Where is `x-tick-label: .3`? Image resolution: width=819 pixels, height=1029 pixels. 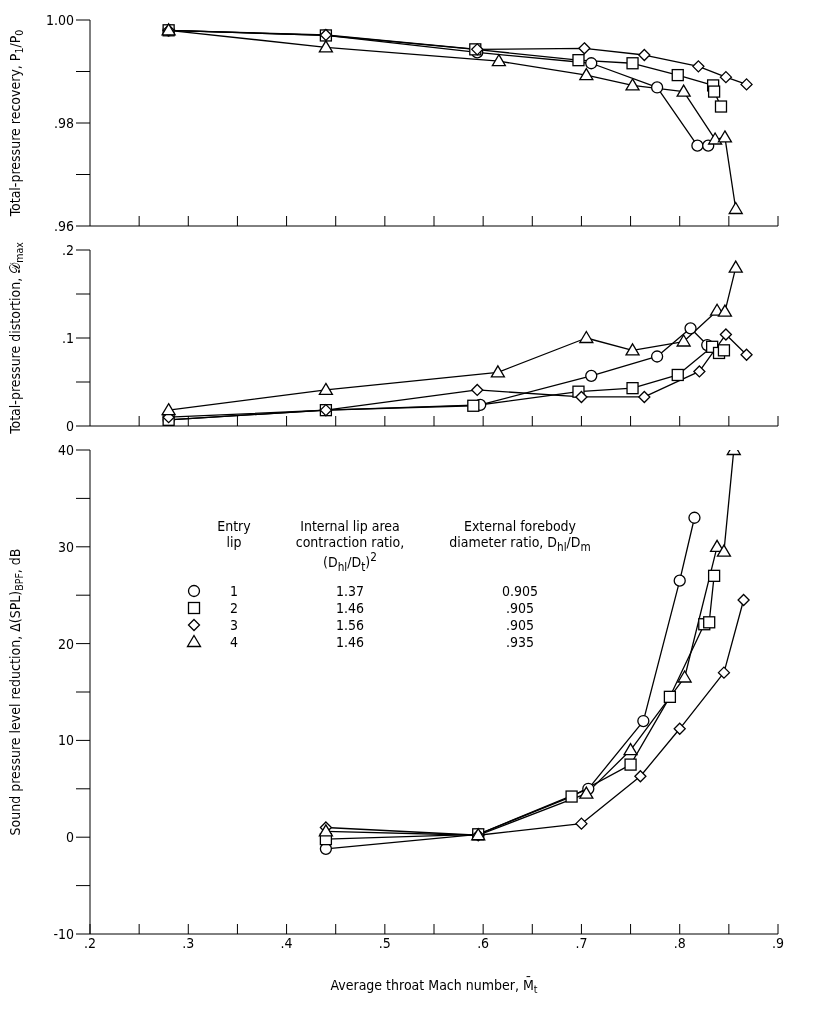 x-tick-label: .3 is located at coordinates (188, 942).